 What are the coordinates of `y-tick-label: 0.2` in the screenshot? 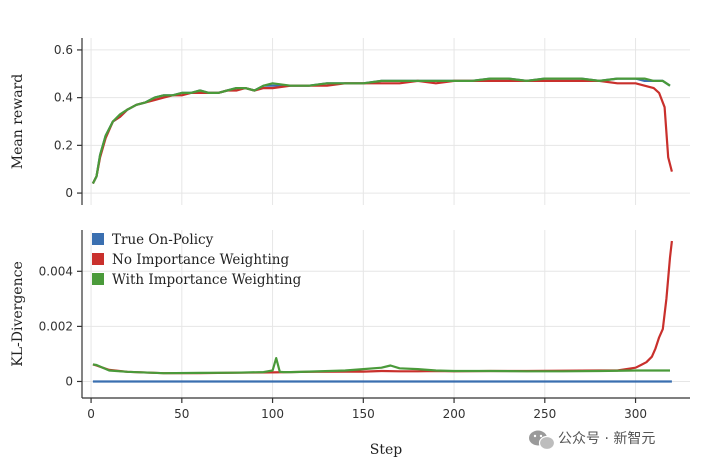 It's located at (63, 145).